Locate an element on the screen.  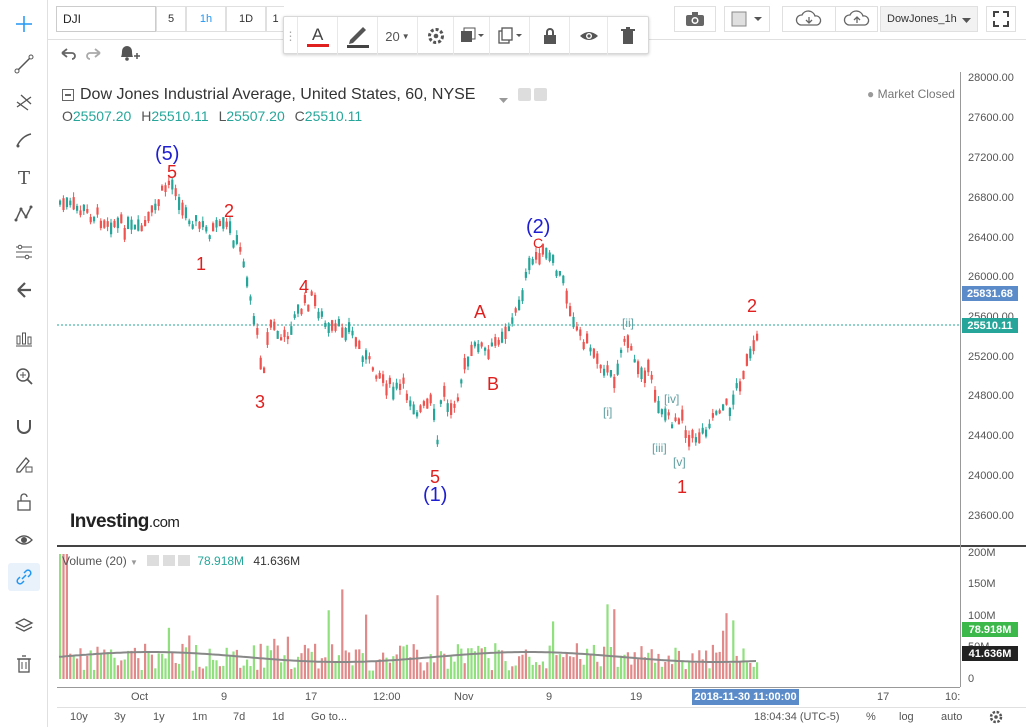
wave-label-ii: [ii] is located at coordinates (628, 323).